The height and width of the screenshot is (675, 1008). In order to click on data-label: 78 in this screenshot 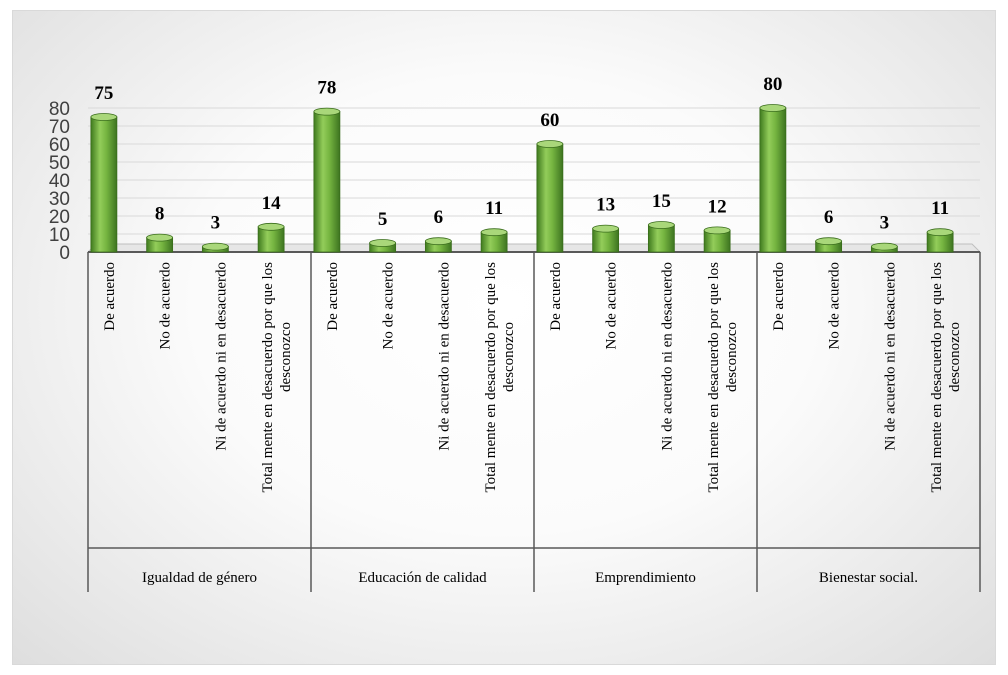, I will do `click(326, 88)`.